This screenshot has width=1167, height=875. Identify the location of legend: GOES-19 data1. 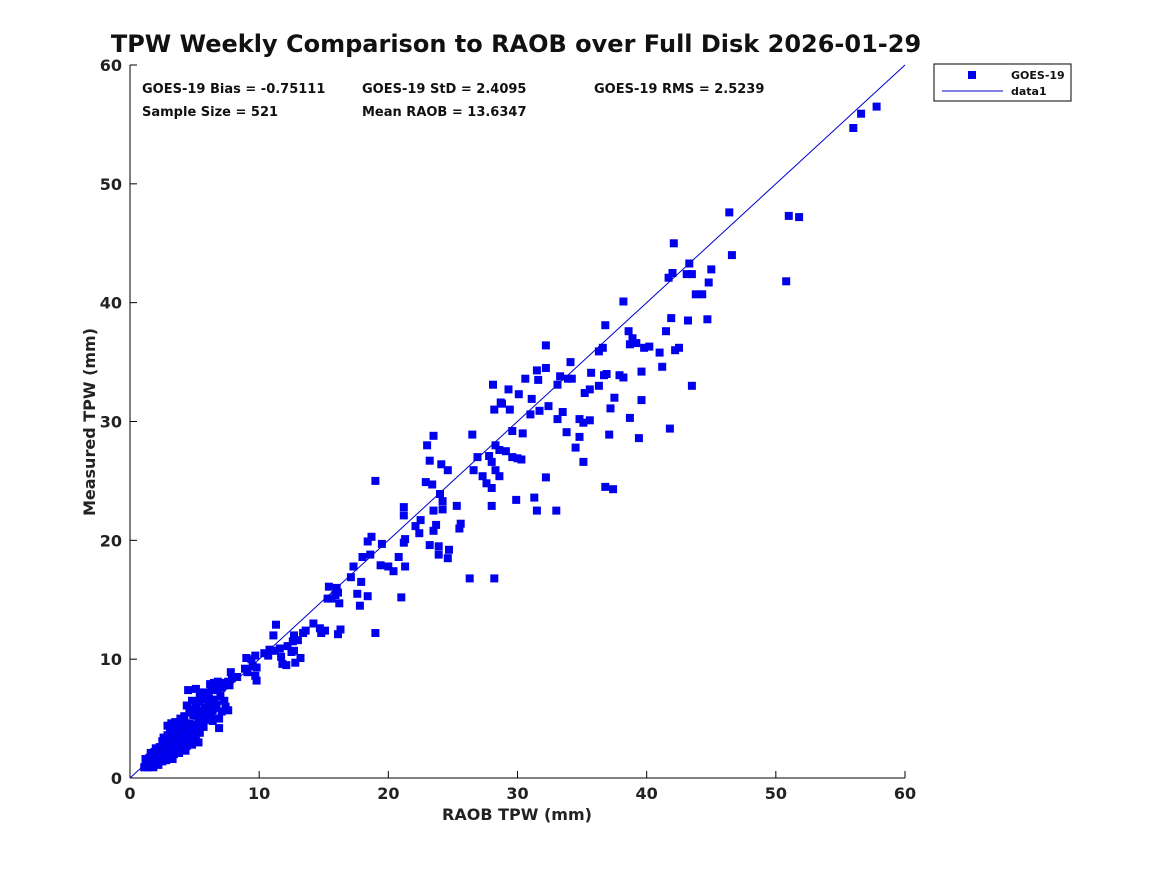
(1002, 82).